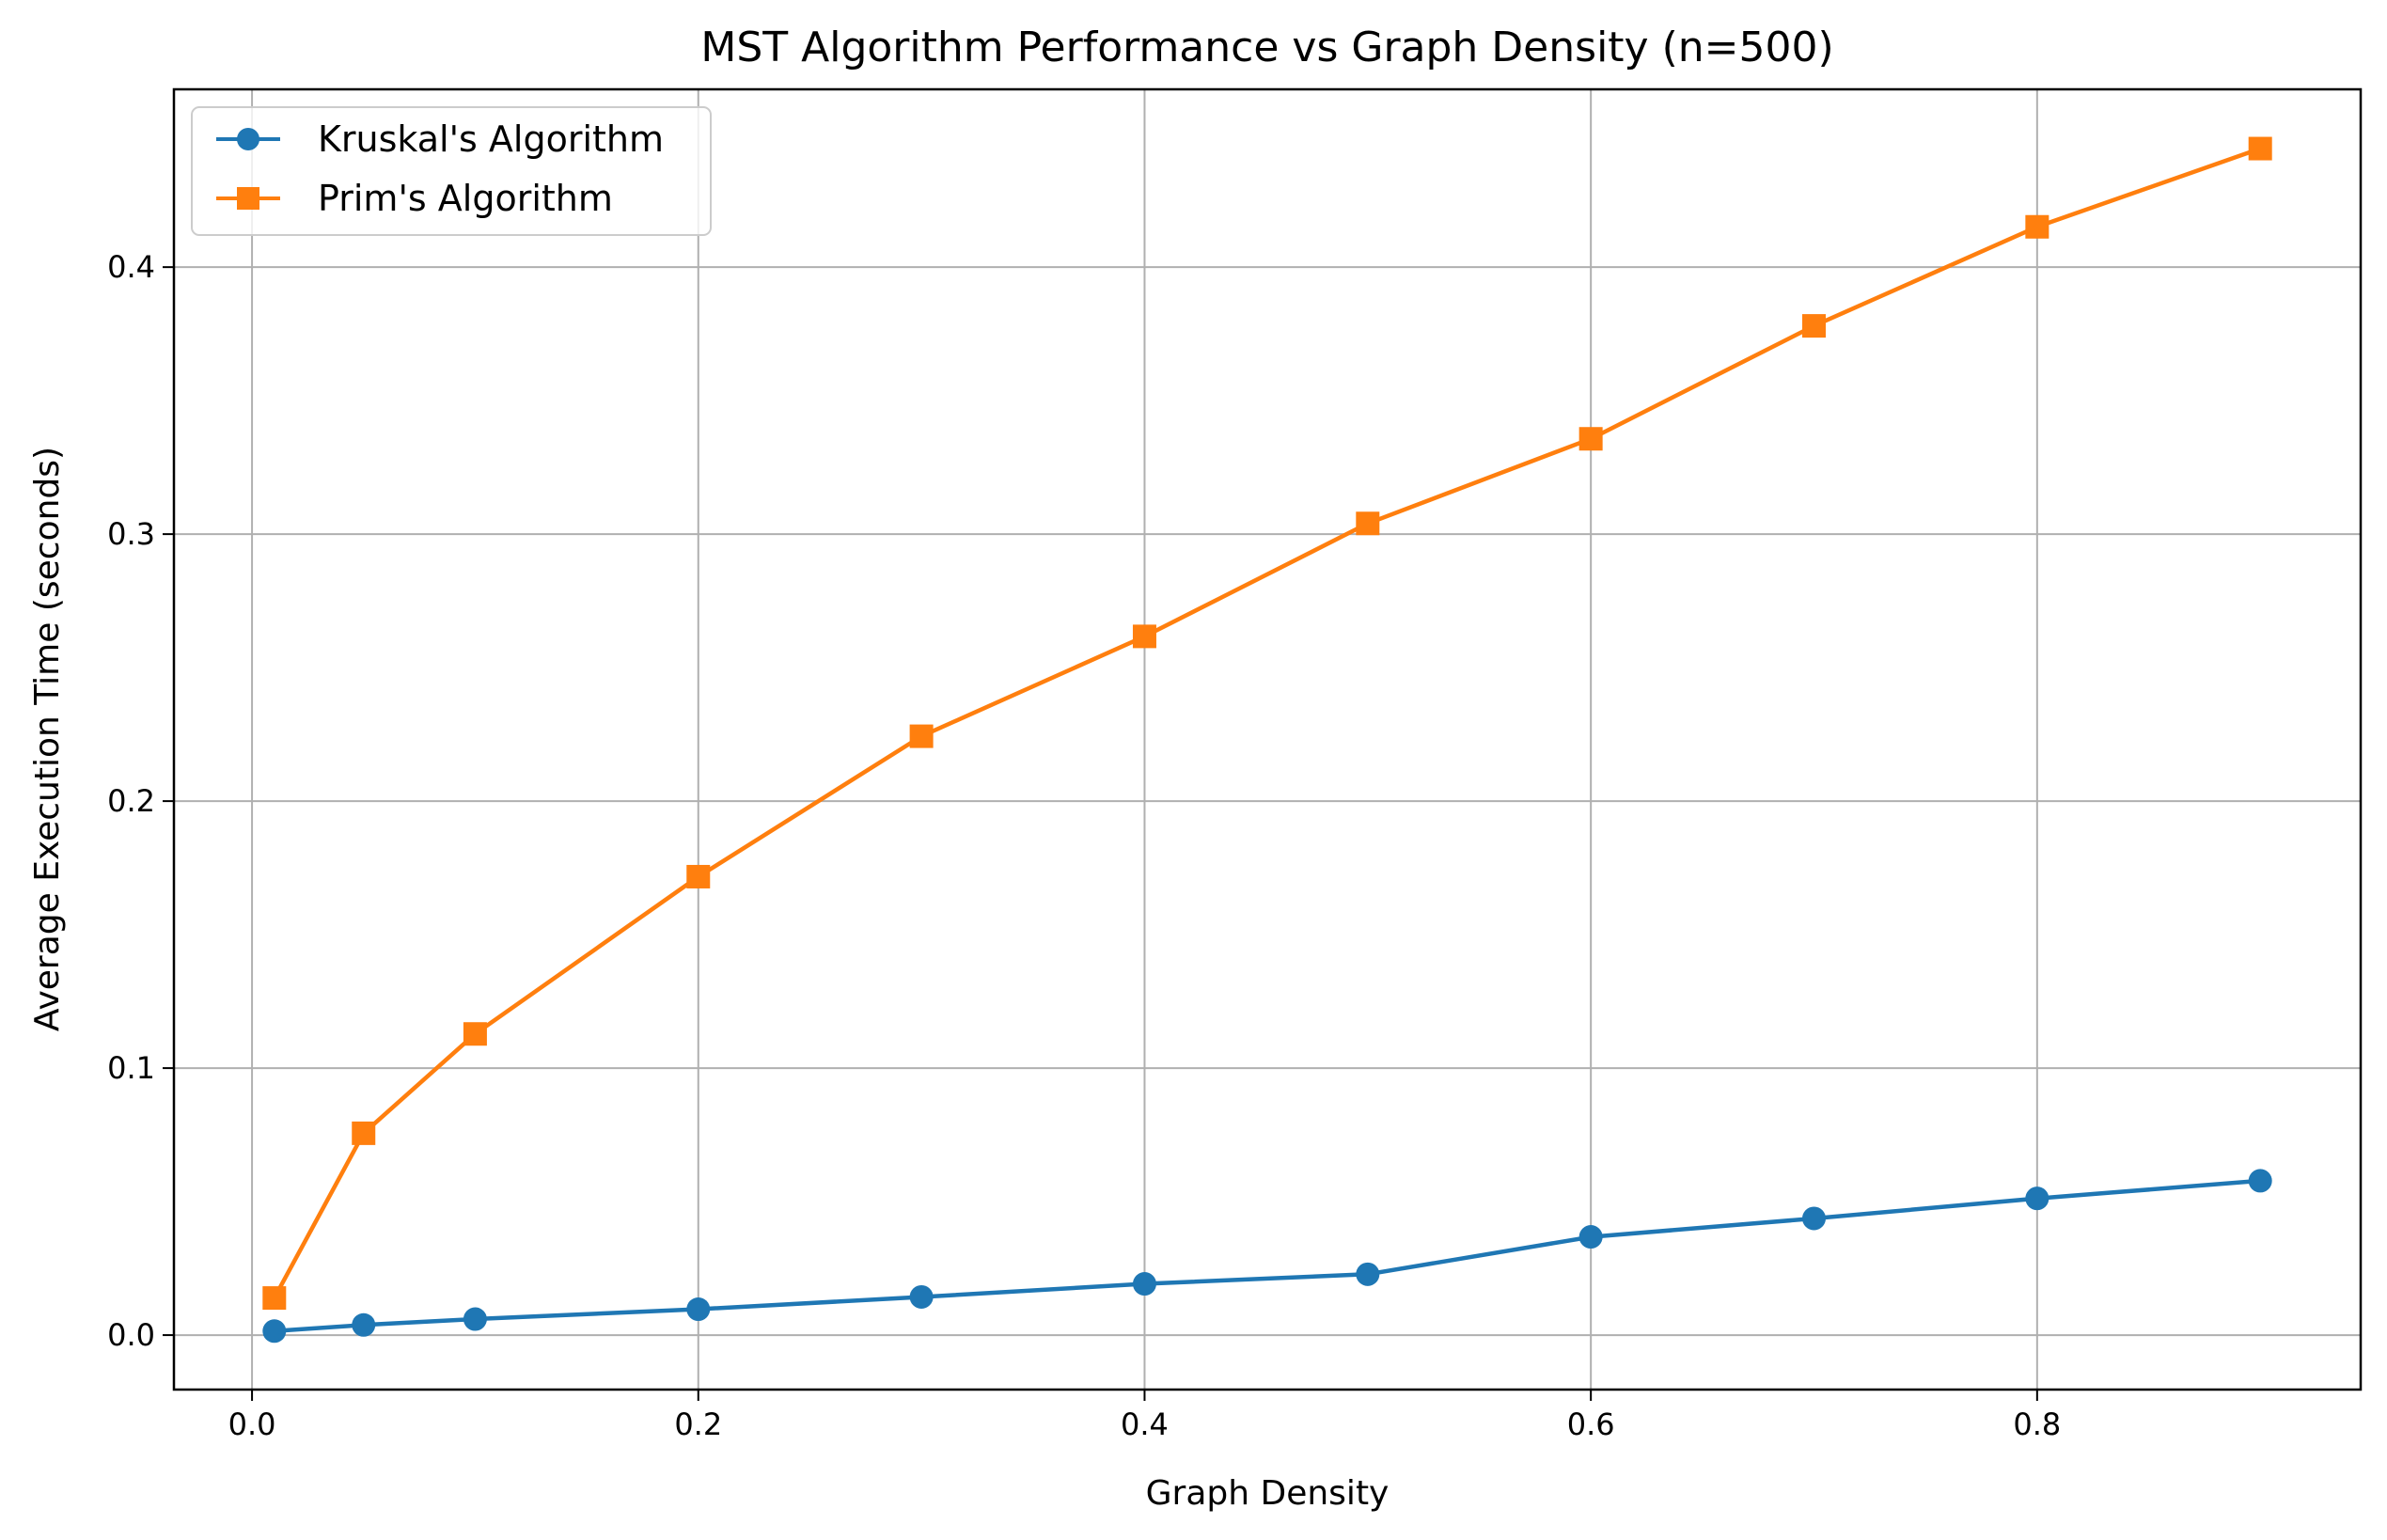 This screenshot has height=1540, width=2387. What do you see at coordinates (248, 199) in the screenshot?
I see `legend-prim-marker` at bounding box center [248, 199].